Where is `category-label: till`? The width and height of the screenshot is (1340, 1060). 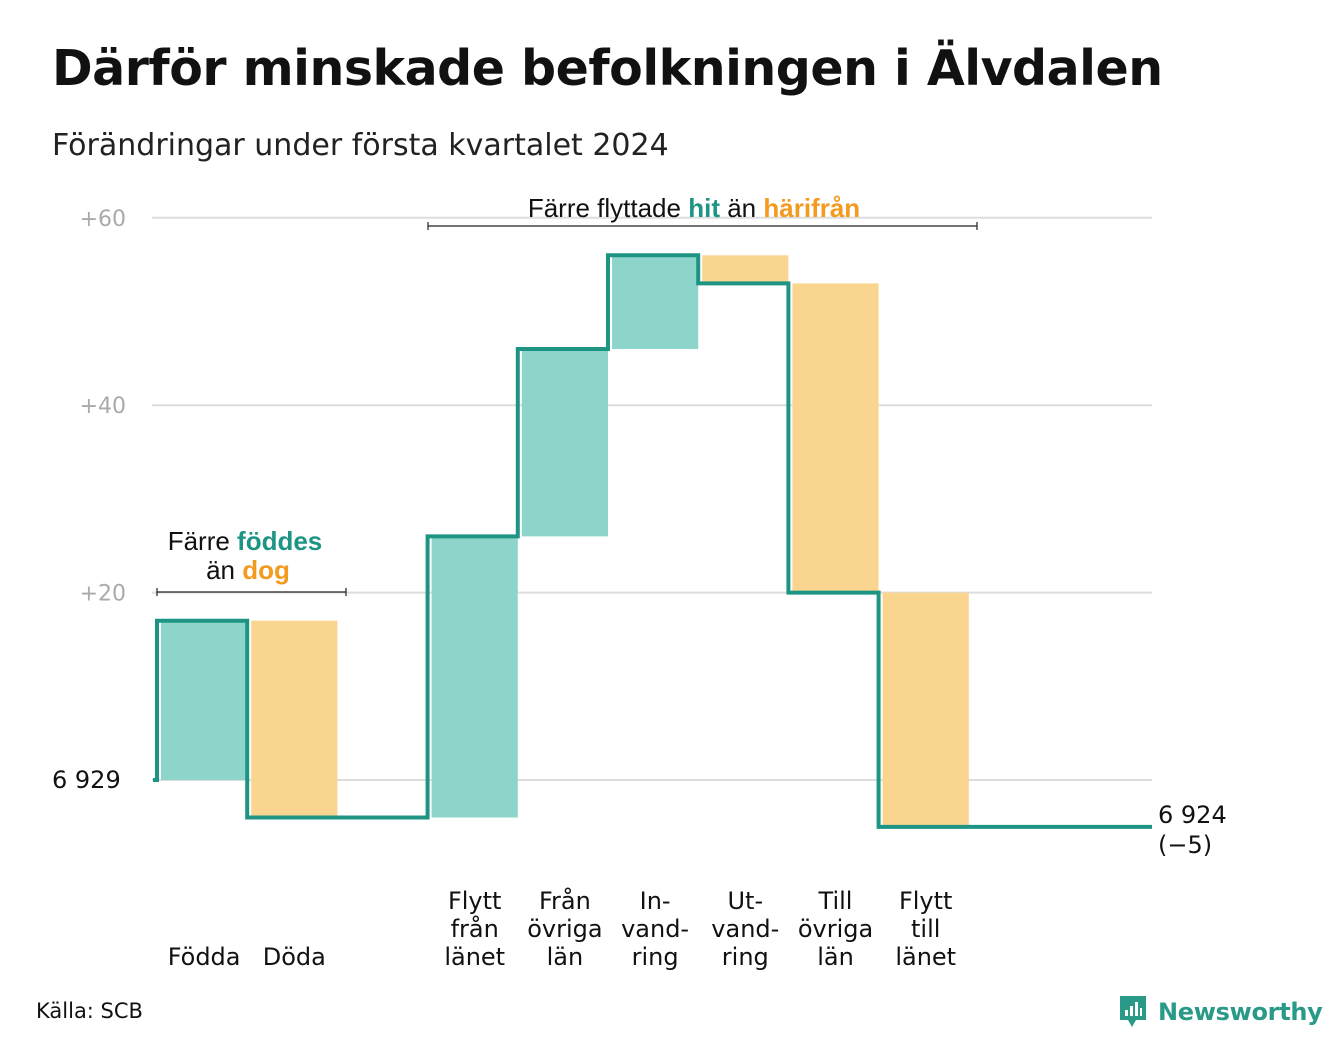
category-label: till is located at coordinates (925, 929).